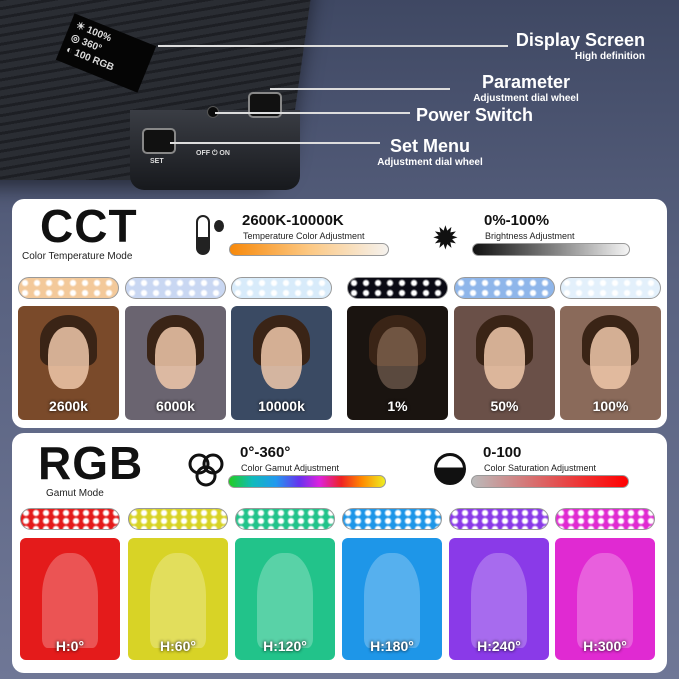  I want to click on parameter-dial, so click(265, 105).